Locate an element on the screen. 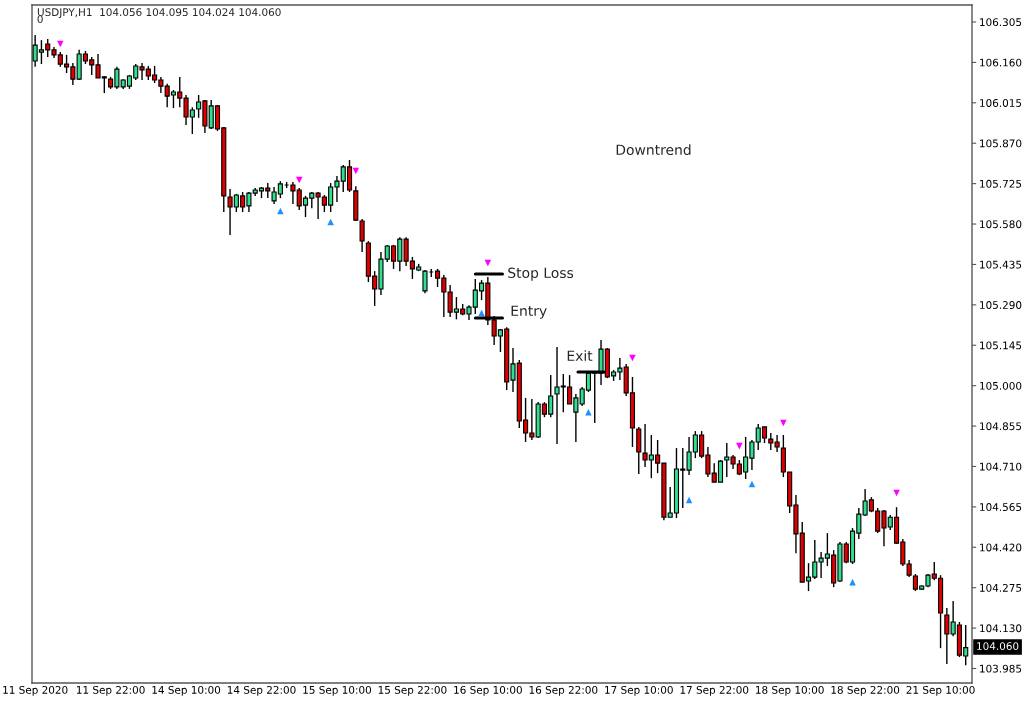 This screenshot has width=1024, height=704. annotation: Exit is located at coordinates (580, 355).